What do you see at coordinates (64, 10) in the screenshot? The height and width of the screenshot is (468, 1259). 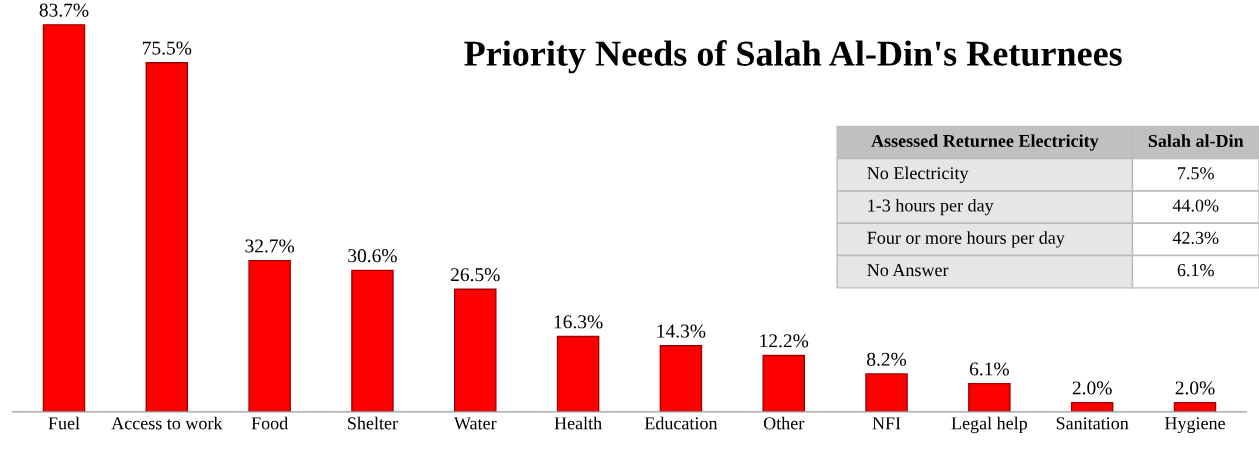 I see `data-label: 83.7%` at bounding box center [64, 10].